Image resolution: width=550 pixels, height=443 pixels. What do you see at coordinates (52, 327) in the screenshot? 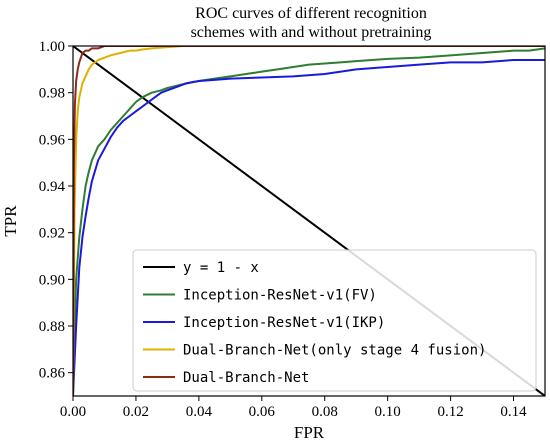
I see `y-tick-label: 0.88` at bounding box center [52, 327].